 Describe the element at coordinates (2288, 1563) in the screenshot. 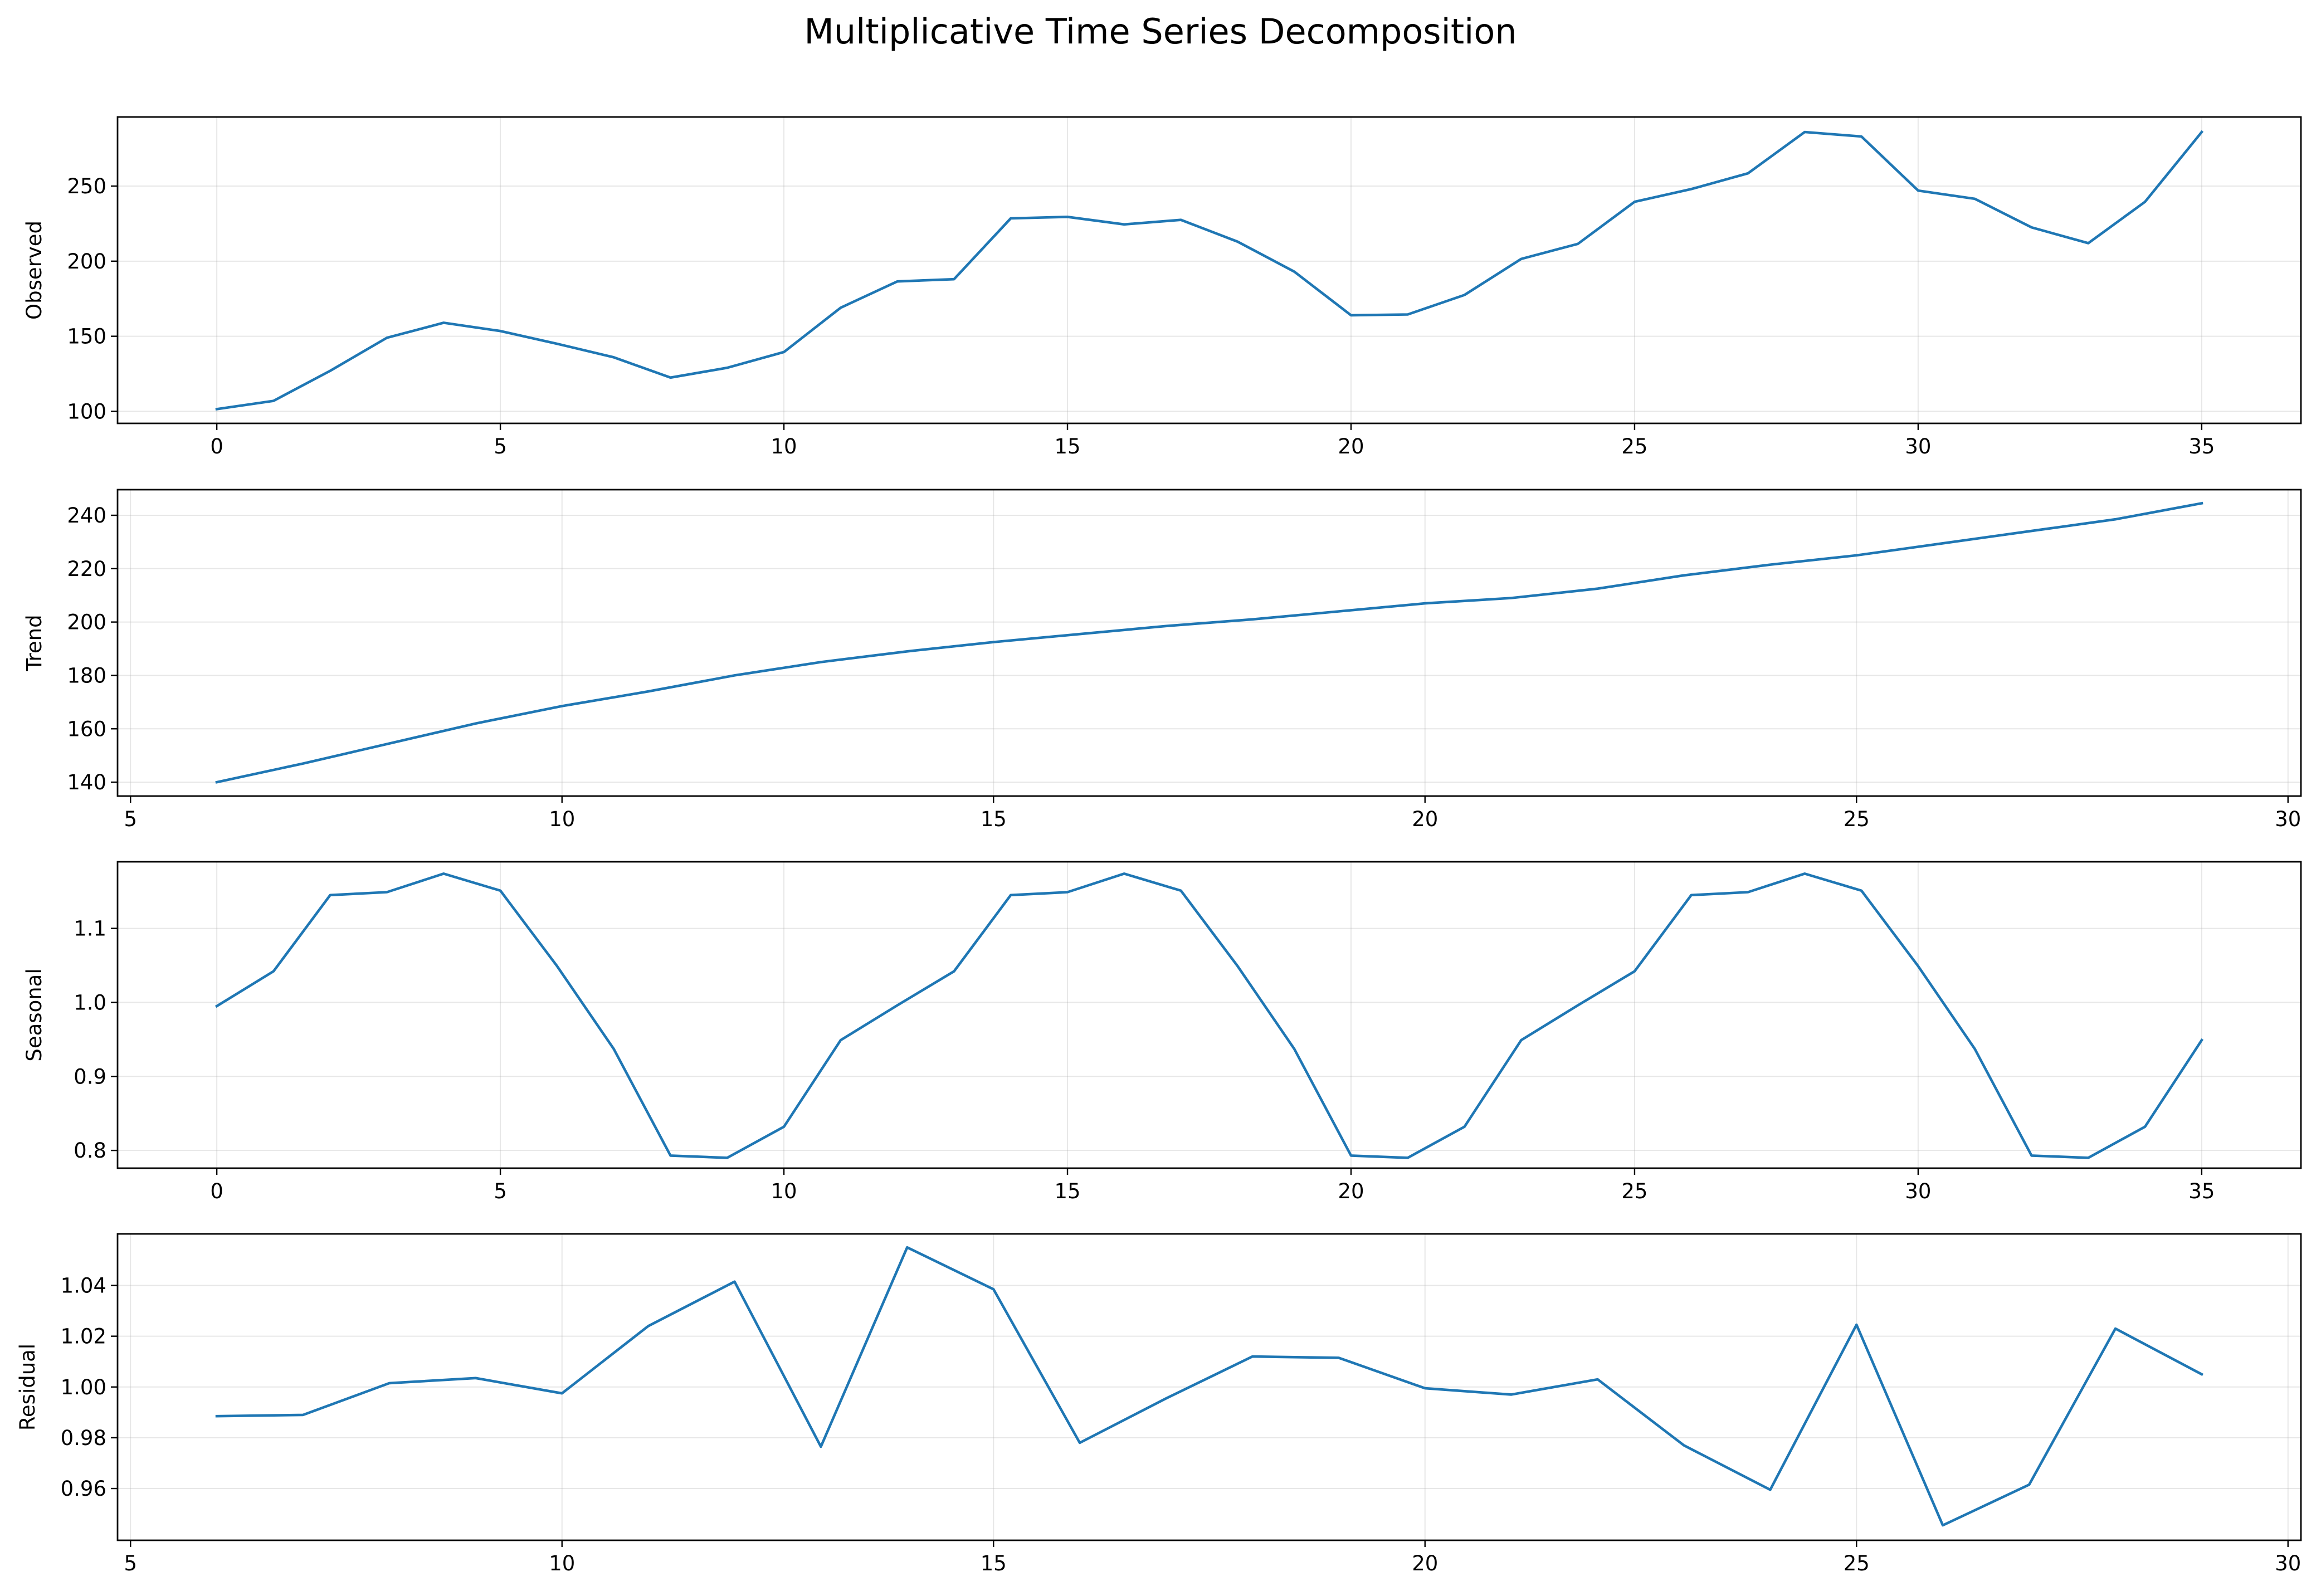

I see `residual-xtick-label: 30` at that location.